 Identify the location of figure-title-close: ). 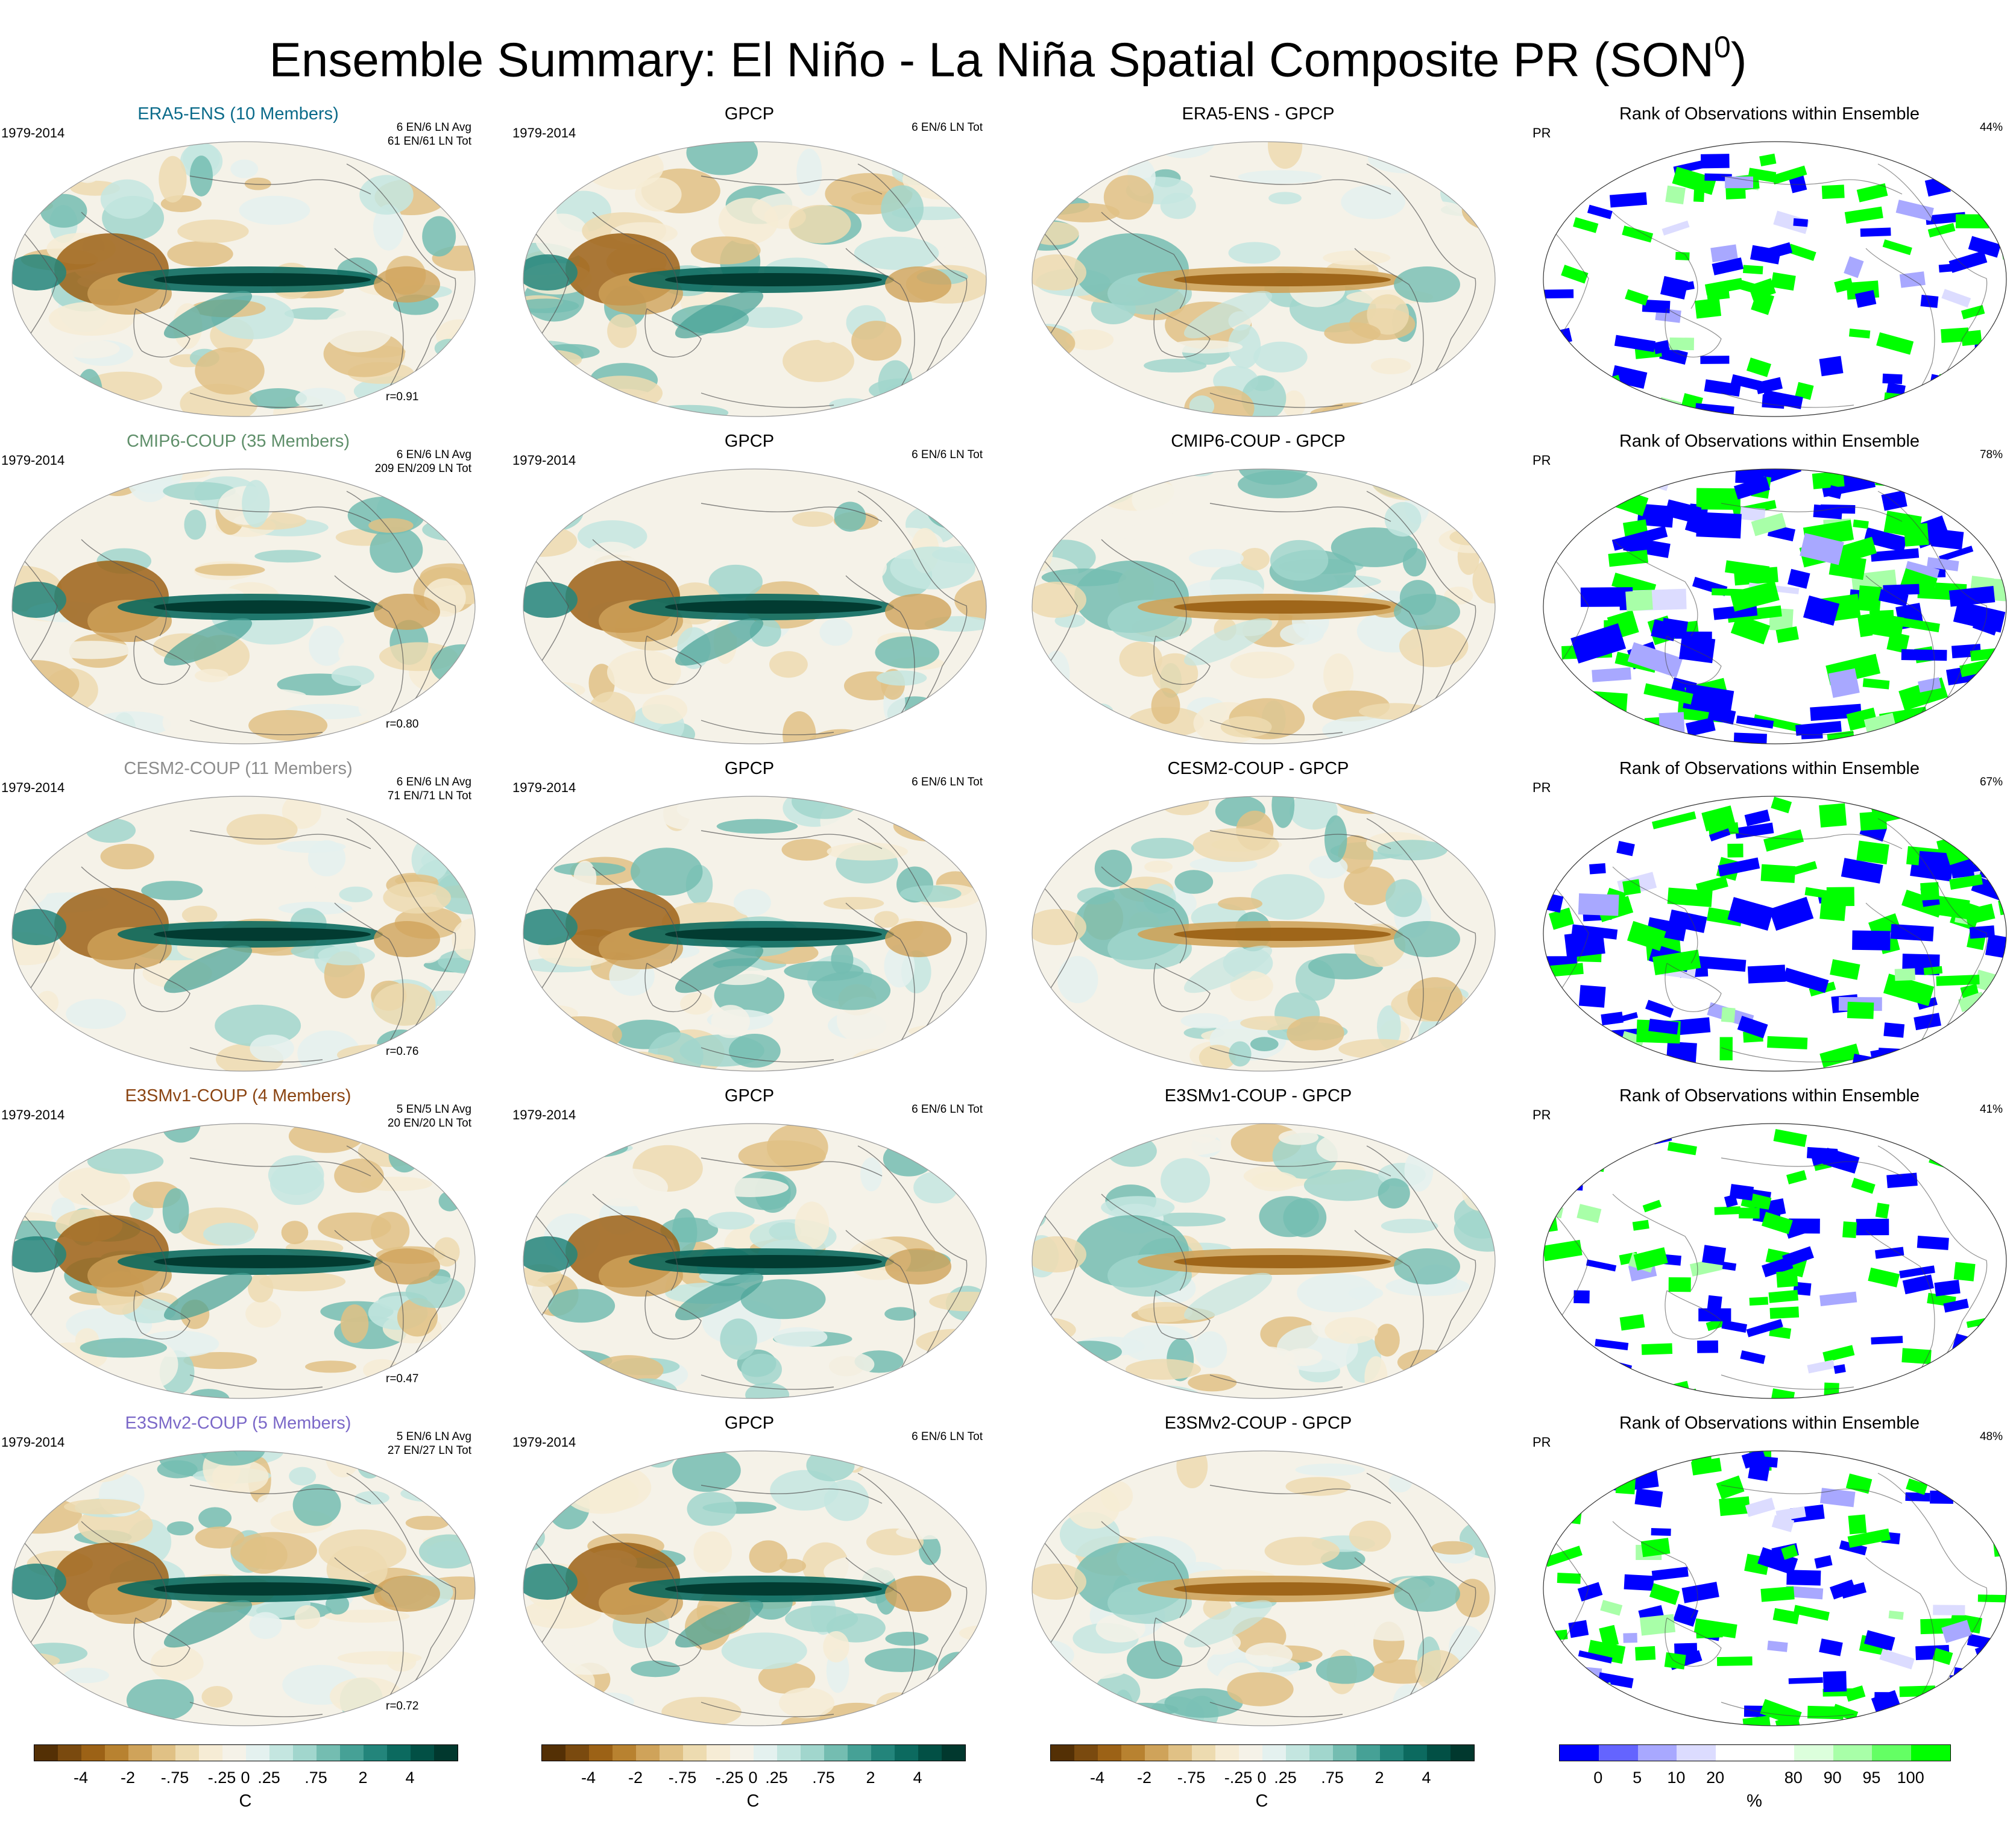
(1739, 60).